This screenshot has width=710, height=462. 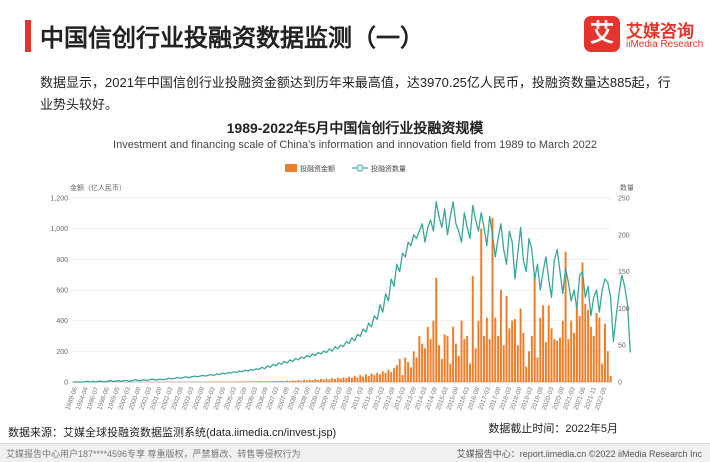 What do you see at coordinates (62, 352) in the screenshot?
I see `y-left-tick-label: 200` at bounding box center [62, 352].